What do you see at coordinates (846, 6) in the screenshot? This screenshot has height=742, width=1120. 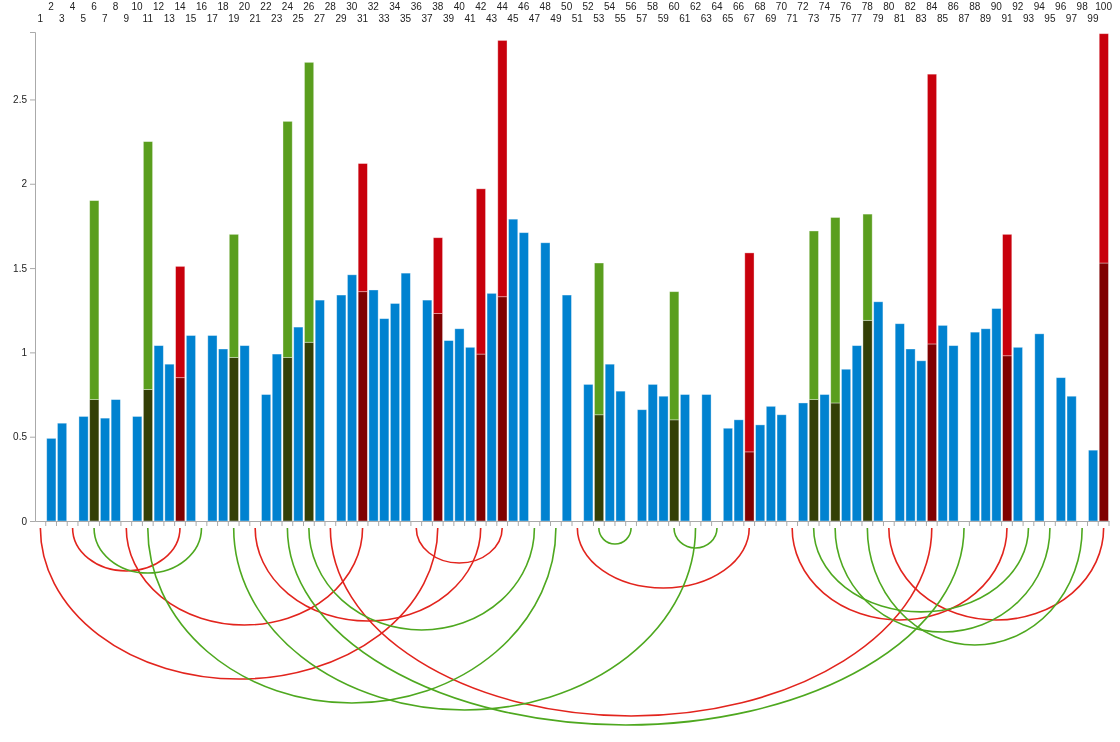 I see `x-tick-label: 76` at bounding box center [846, 6].